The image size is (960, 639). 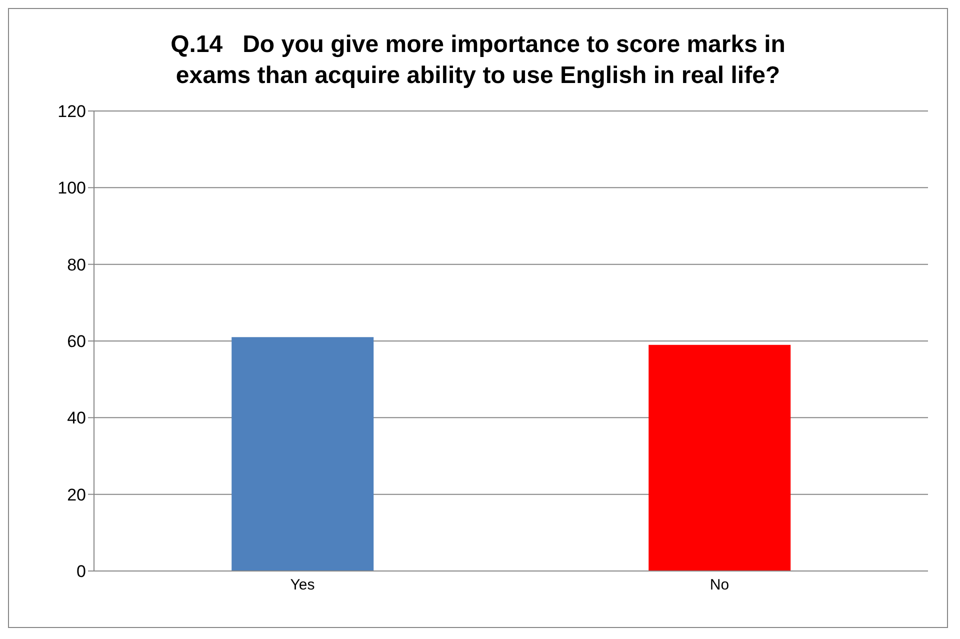 What do you see at coordinates (72, 112) in the screenshot?
I see `y-tick-label: 120` at bounding box center [72, 112].